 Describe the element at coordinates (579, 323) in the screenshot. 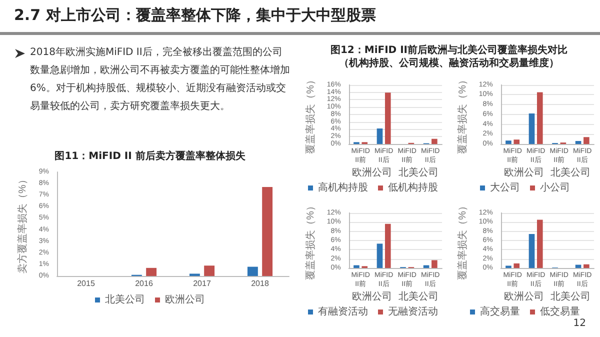

I see `text: 12` at that location.